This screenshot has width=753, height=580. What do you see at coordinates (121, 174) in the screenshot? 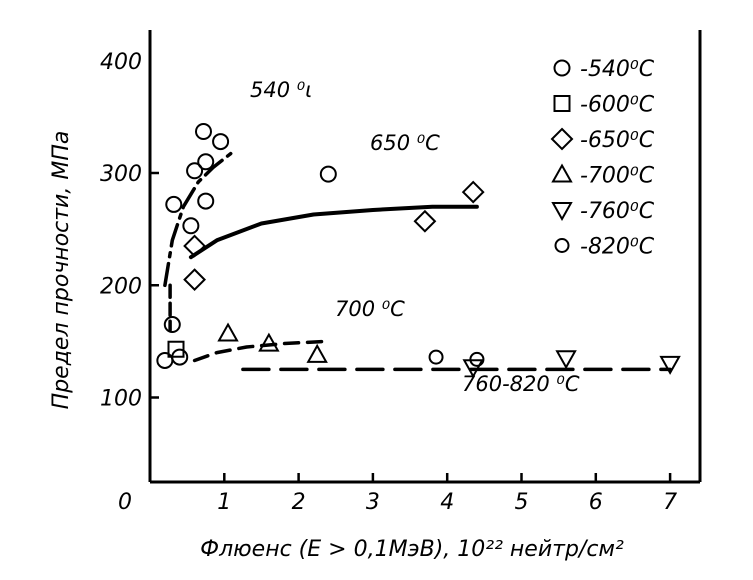
I see `y-tick-label: 300` at bounding box center [121, 174].